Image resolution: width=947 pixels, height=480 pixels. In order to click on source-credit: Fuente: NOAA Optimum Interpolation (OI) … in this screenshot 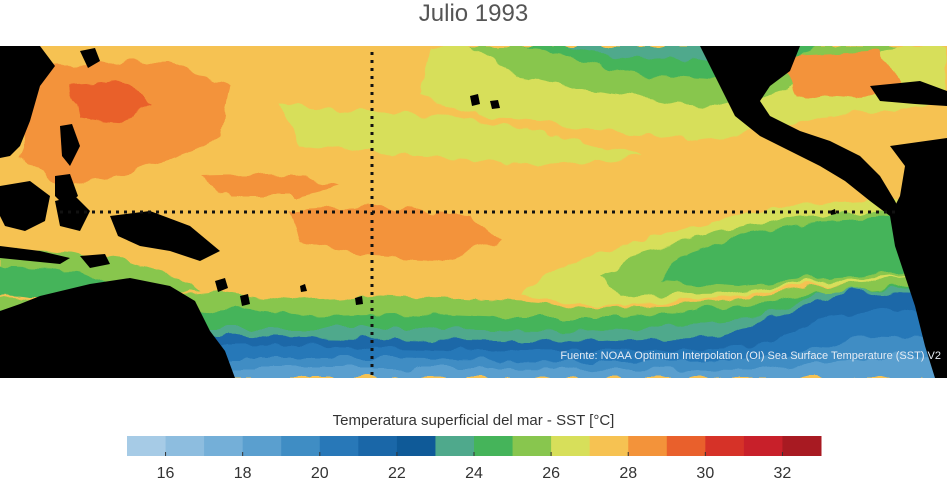, I will do `click(750, 356)`.